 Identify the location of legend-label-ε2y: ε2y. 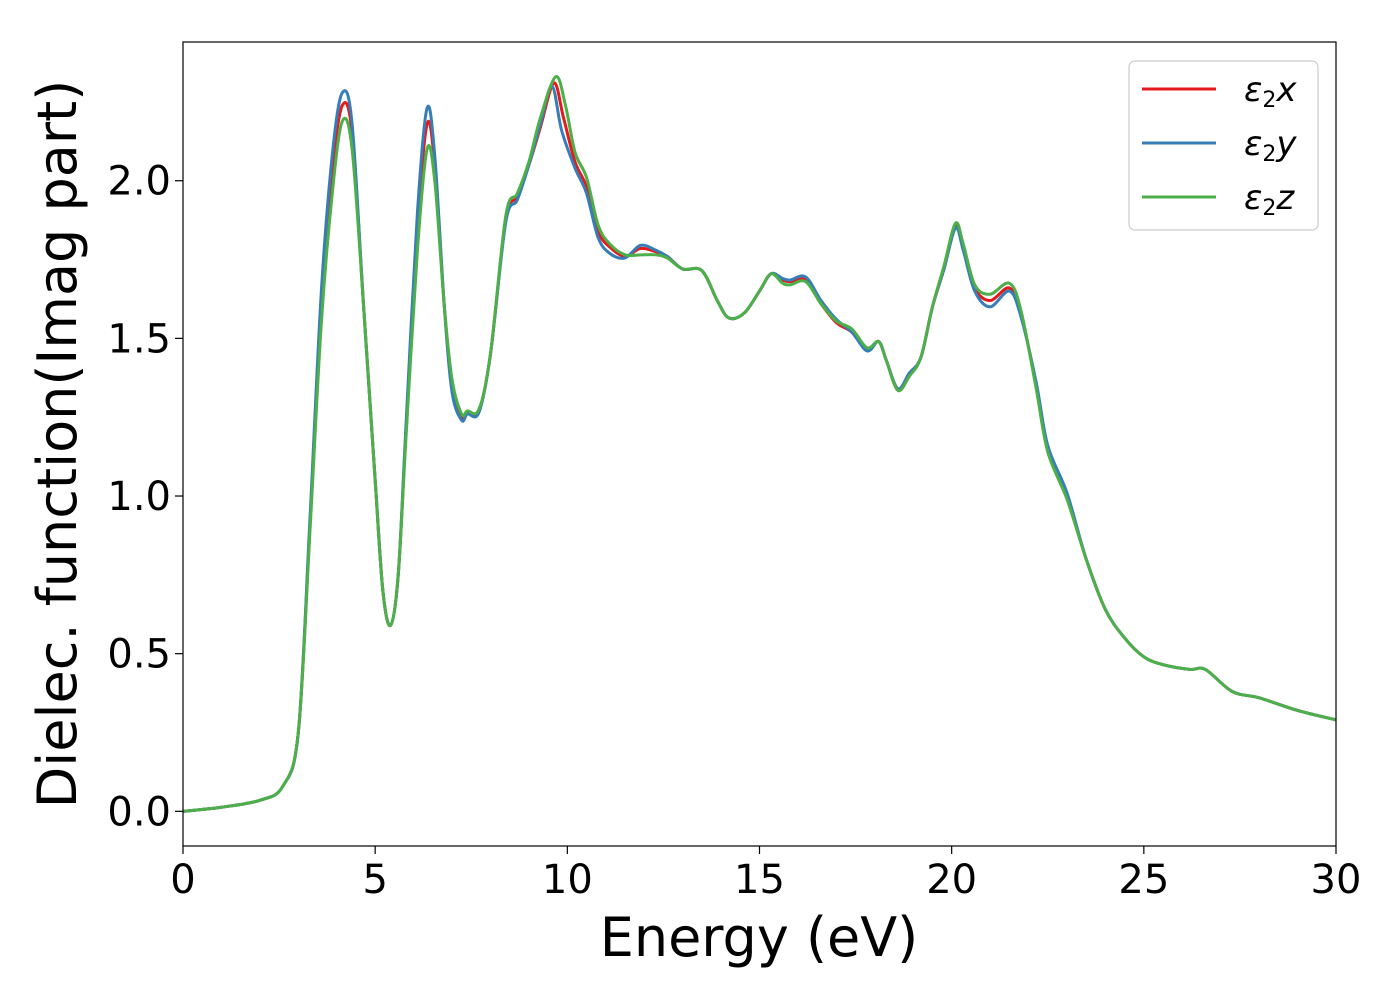
(1270, 145).